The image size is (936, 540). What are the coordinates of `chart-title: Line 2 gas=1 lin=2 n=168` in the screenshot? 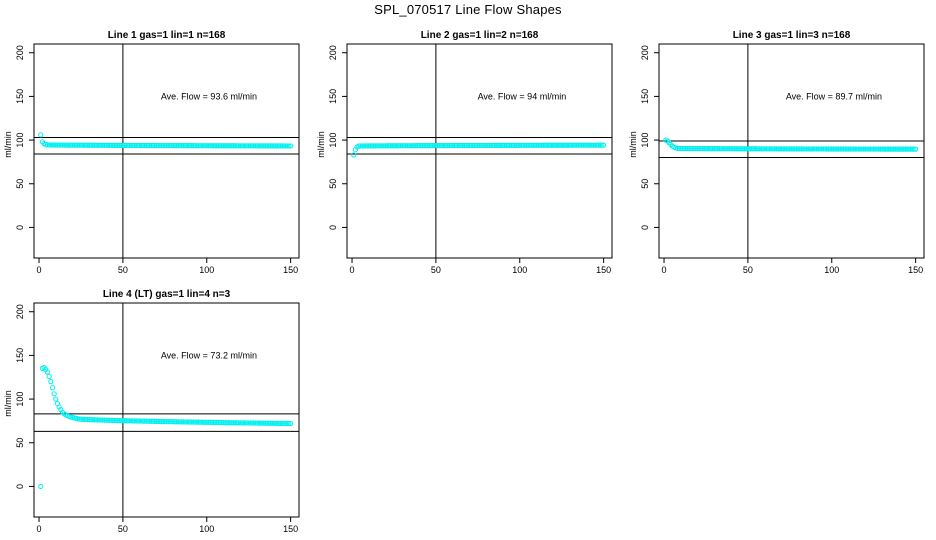 It's located at (480, 35).